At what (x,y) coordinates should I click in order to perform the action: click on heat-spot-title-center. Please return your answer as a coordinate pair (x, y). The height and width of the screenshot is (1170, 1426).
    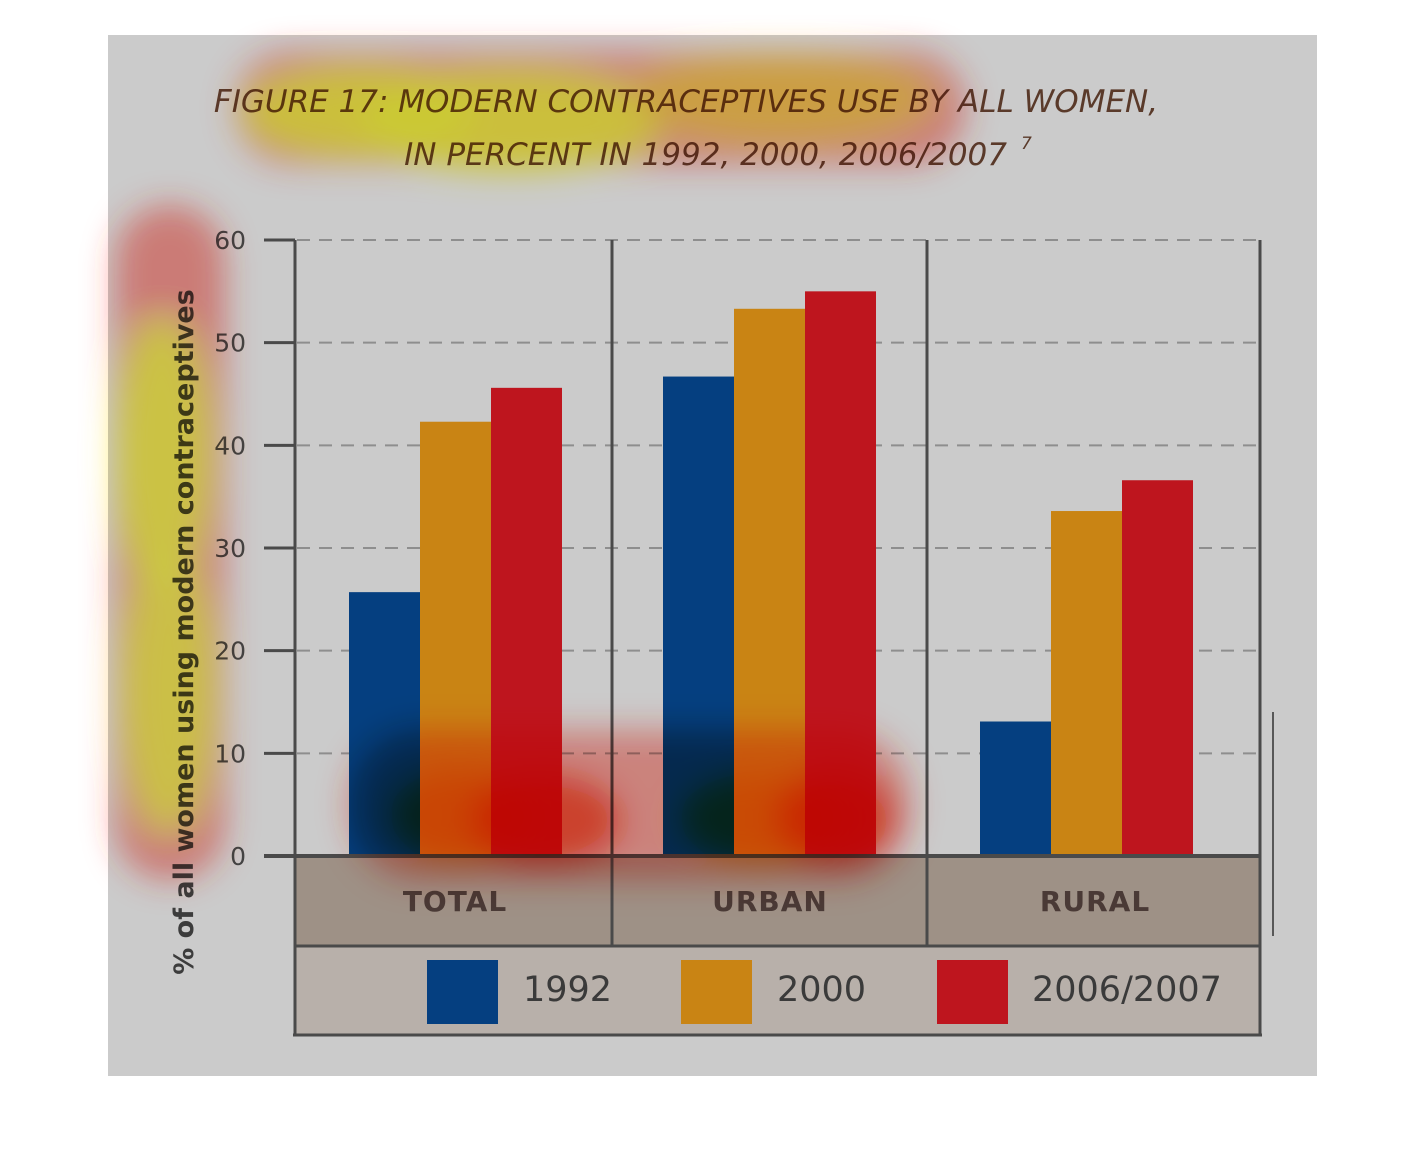
    Looking at the image, I should click on (510, 122).